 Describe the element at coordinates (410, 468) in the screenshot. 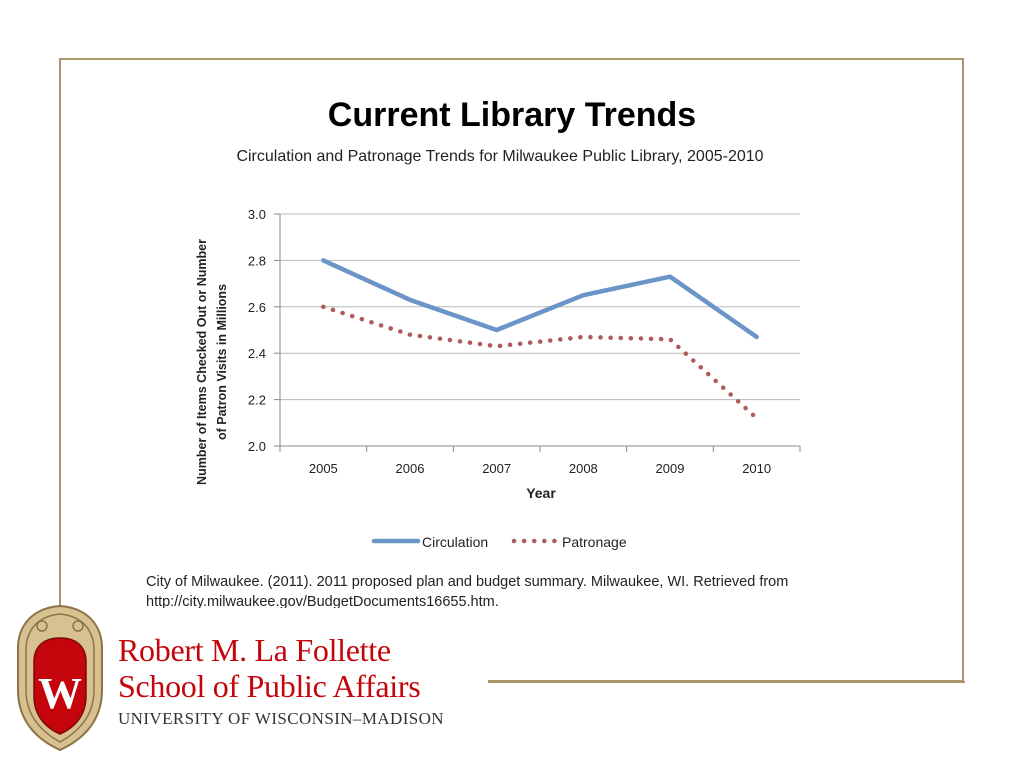

I see `x-tick-label: 2006` at that location.